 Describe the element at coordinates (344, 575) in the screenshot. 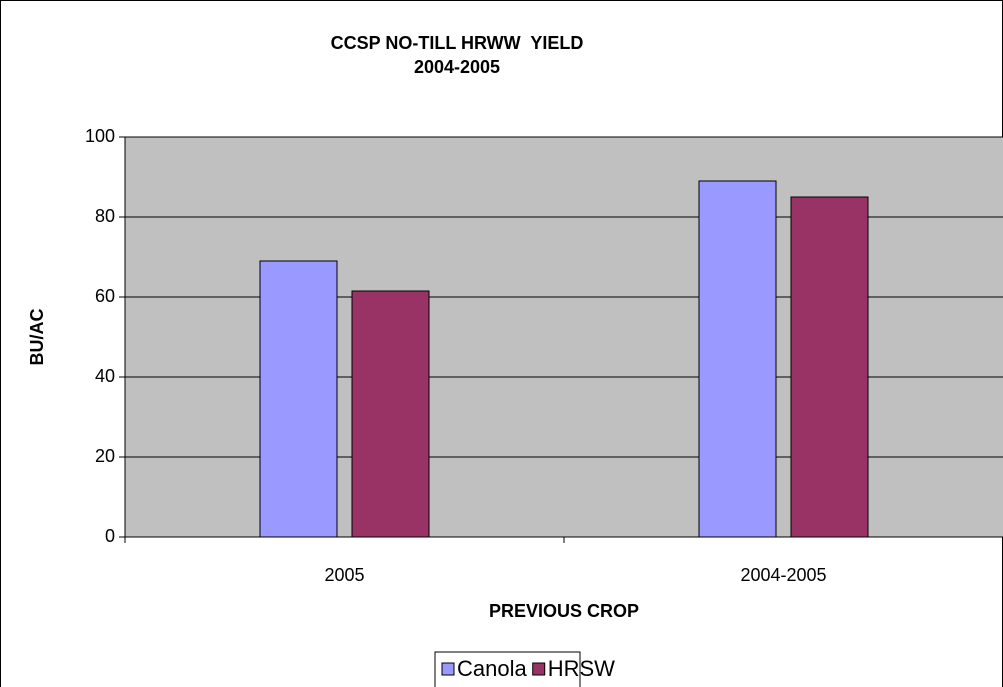

I see `x-tick-label: 2005` at that location.